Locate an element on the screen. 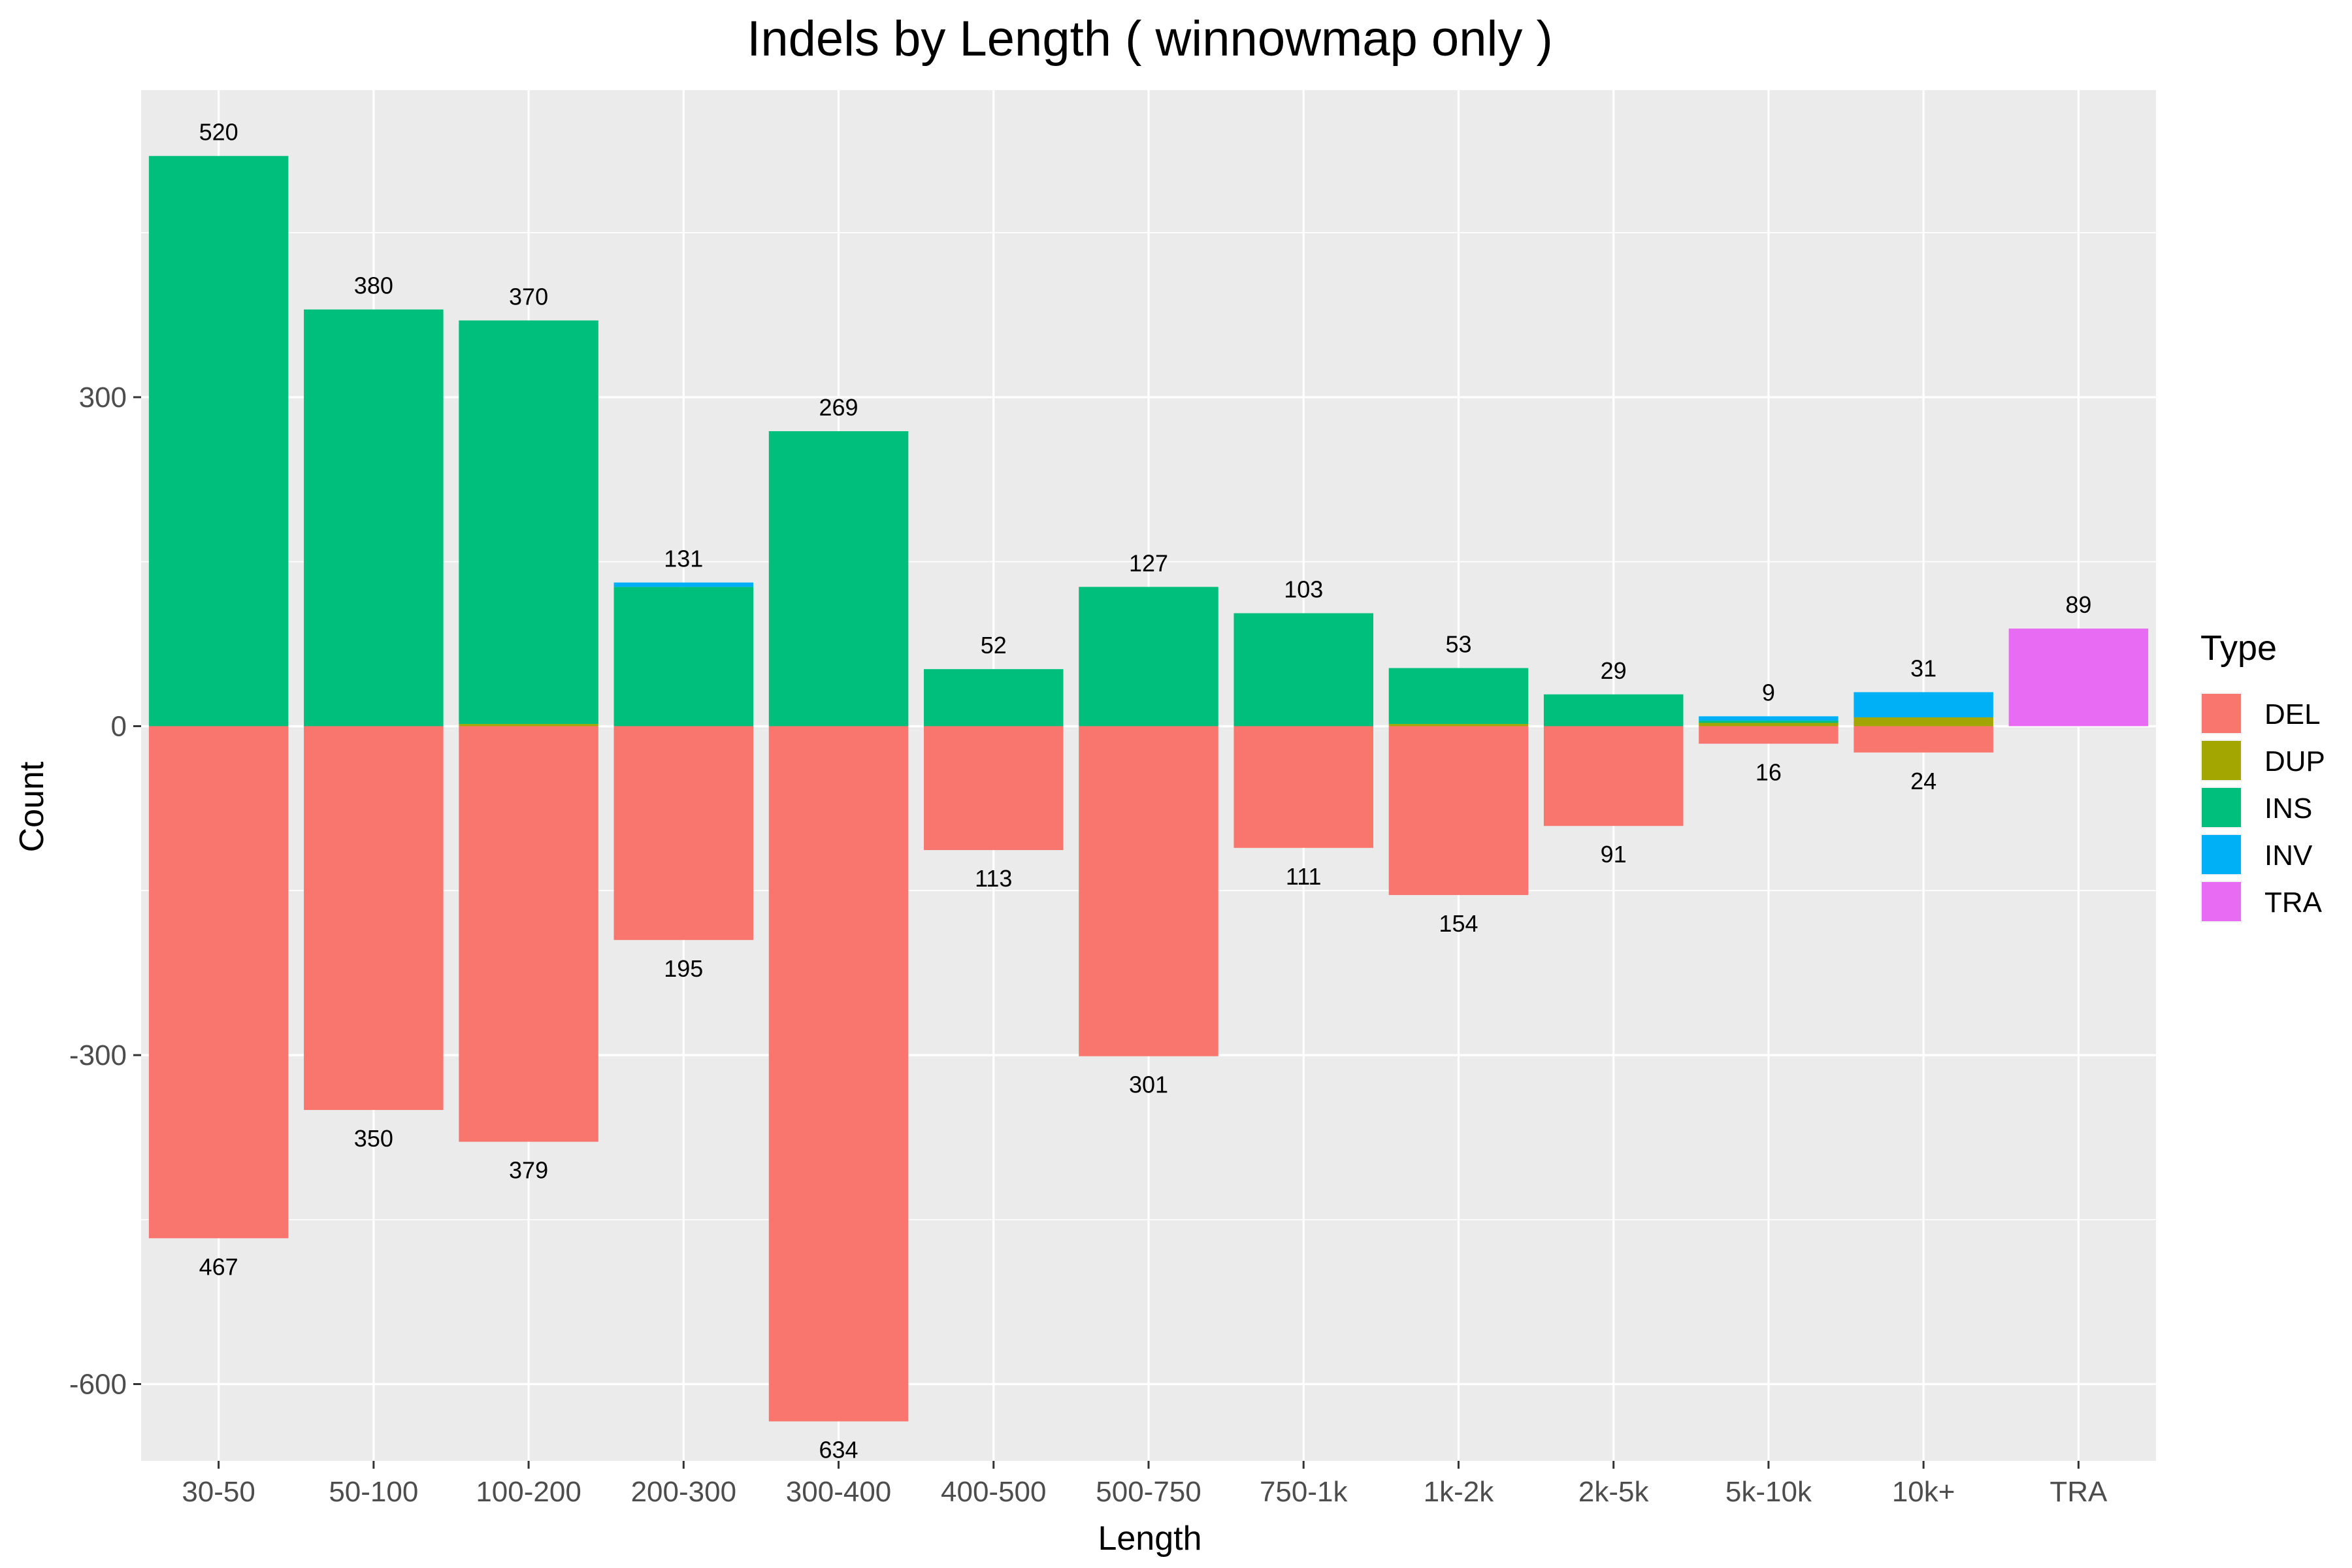 Image resolution: width=2352 pixels, height=1568 pixels. bar-total-label-negative: 634 is located at coordinates (838, 1450).